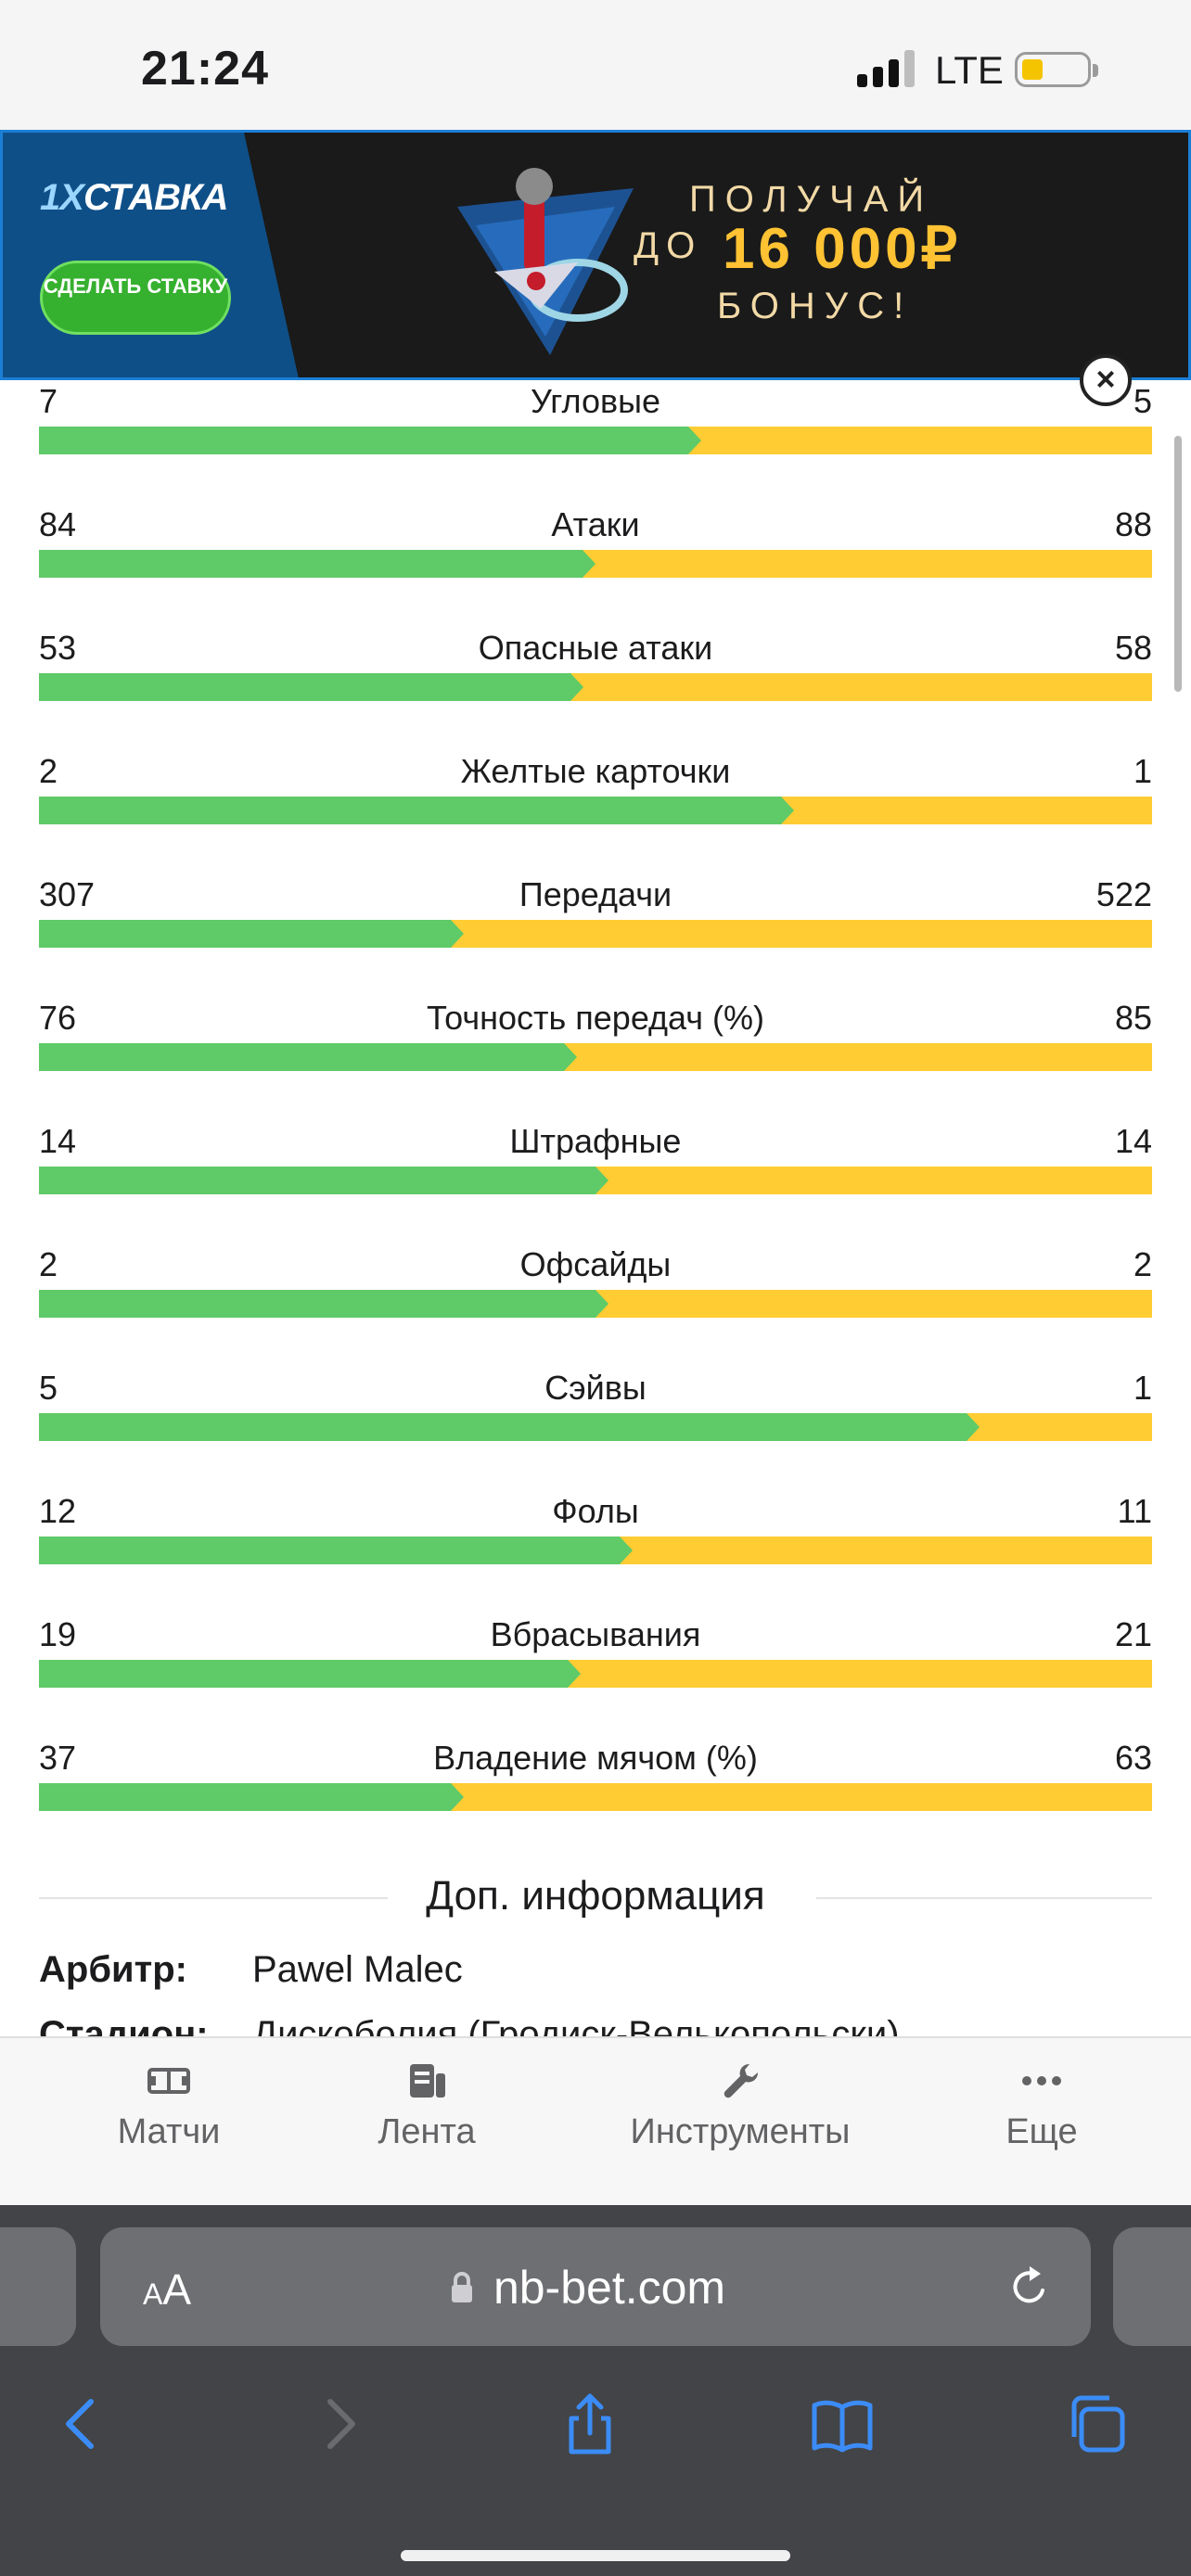 This screenshot has height=2576, width=1191. I want to click on nav-label: Инструменты, so click(740, 2131).